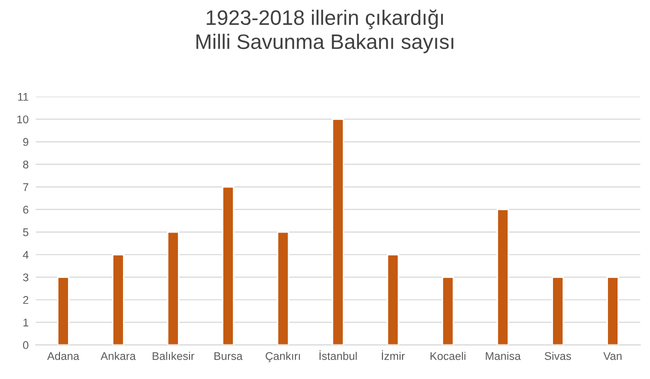 The width and height of the screenshot is (650, 379). Describe the element at coordinates (25, 277) in the screenshot. I see `y-tick-label: 3` at that location.